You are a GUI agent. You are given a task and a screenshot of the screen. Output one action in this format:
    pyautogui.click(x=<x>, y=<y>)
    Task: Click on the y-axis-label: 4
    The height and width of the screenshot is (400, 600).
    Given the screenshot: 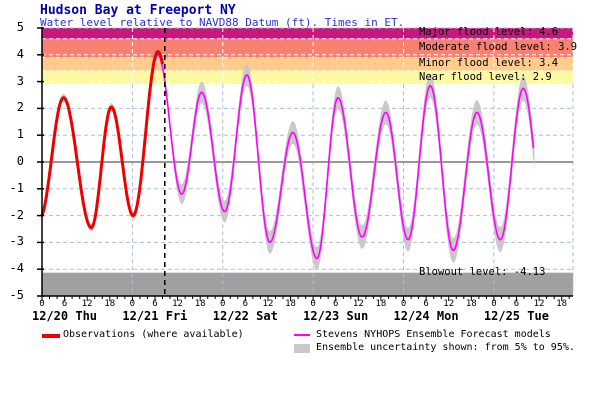 What is the action you would take?
    pyautogui.click(x=20, y=53)
    